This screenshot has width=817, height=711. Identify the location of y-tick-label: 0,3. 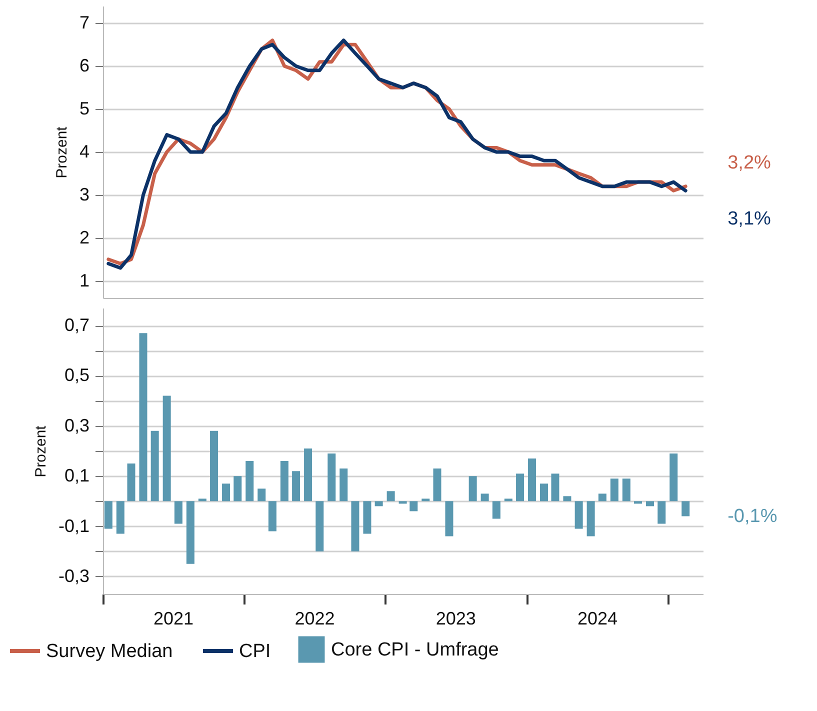
(77, 425).